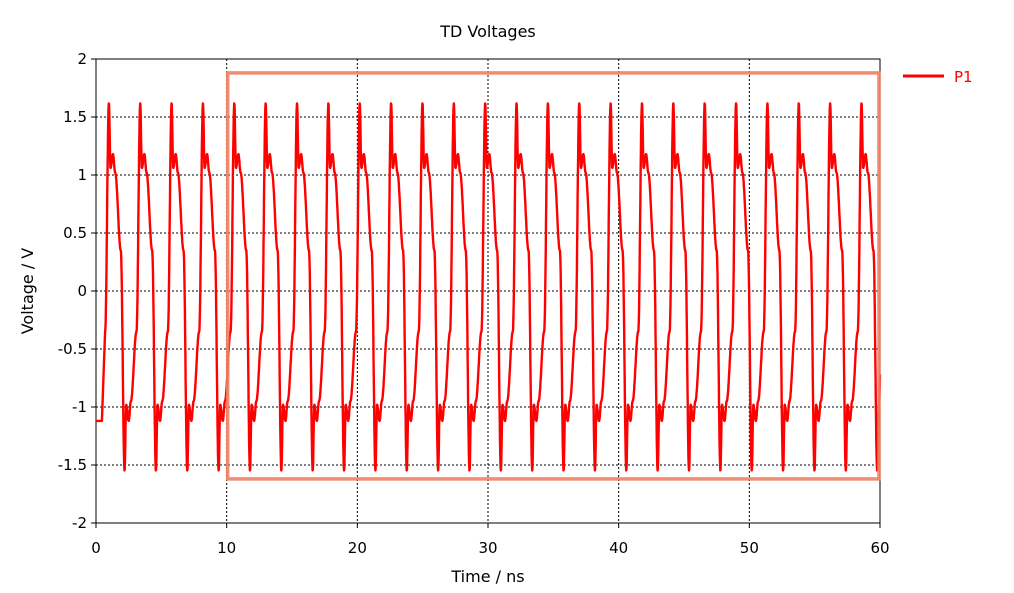  I want to click on x-tick-label: 0, so click(96, 548).